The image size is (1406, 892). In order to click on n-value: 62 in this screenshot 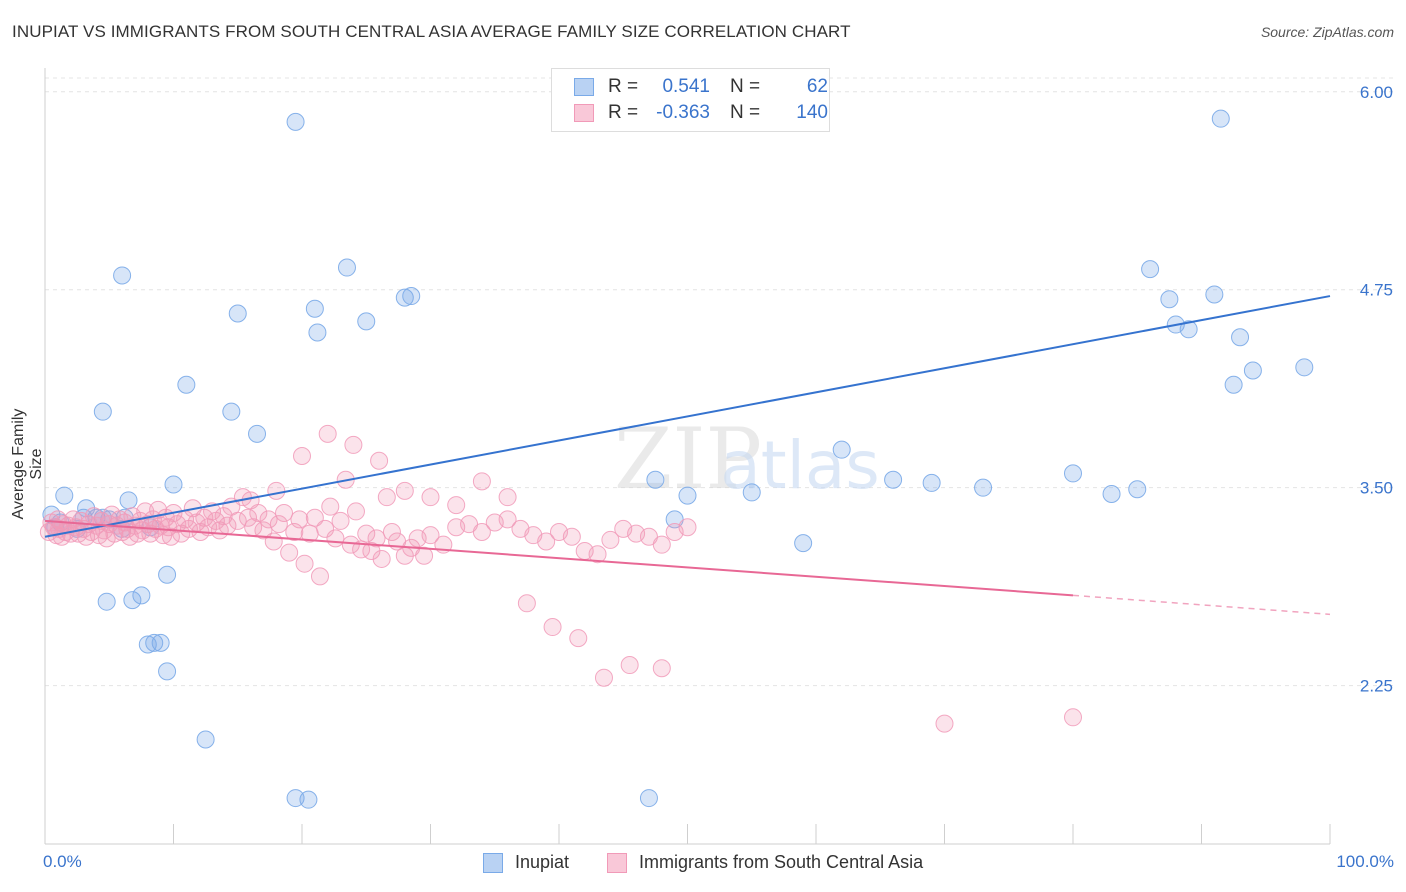, I will do `click(817, 86)`.